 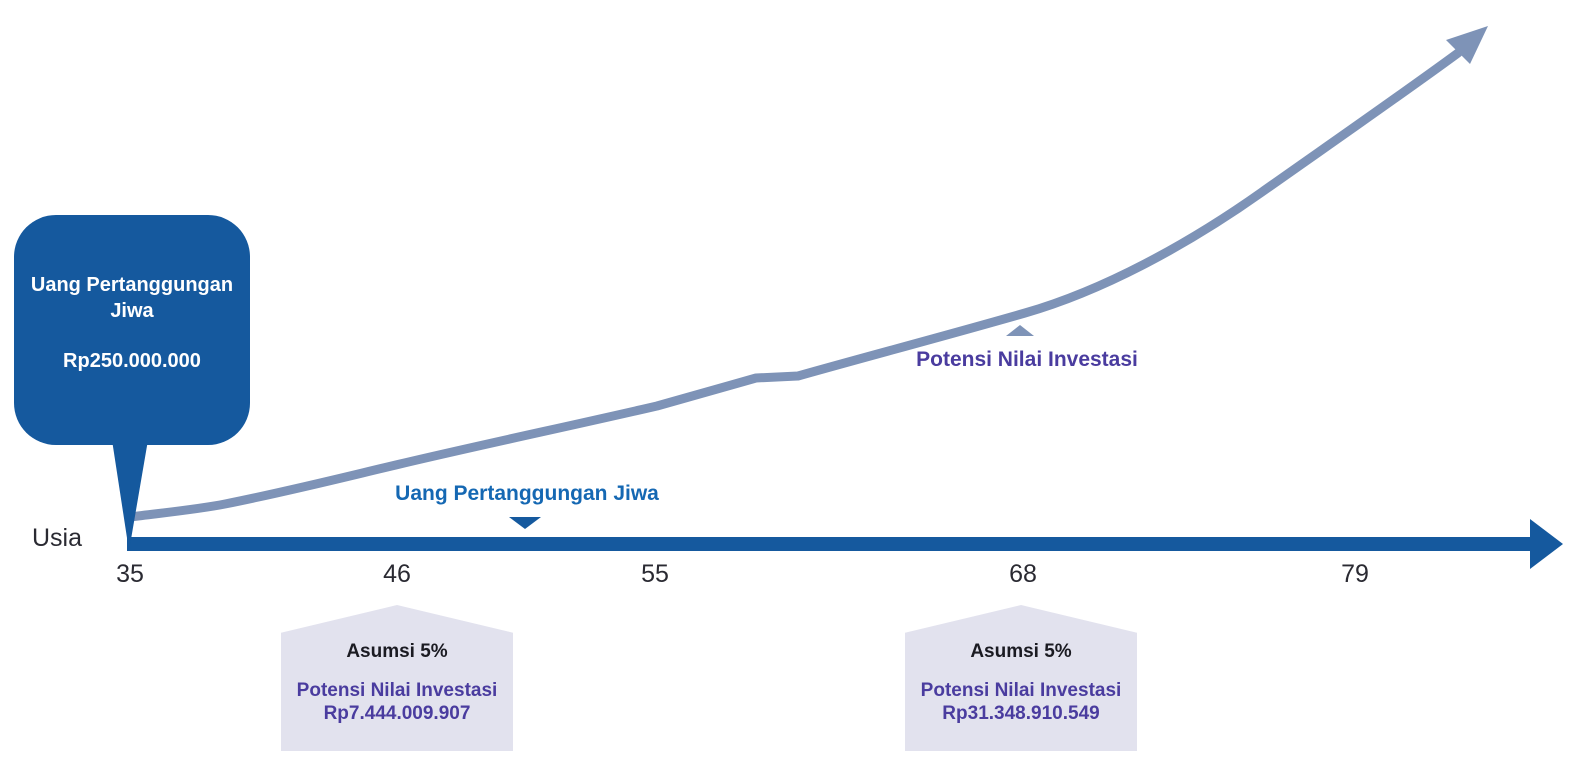 I want to click on callout-age-46-amount: Rp7.444.009.907, so click(x=397, y=713).